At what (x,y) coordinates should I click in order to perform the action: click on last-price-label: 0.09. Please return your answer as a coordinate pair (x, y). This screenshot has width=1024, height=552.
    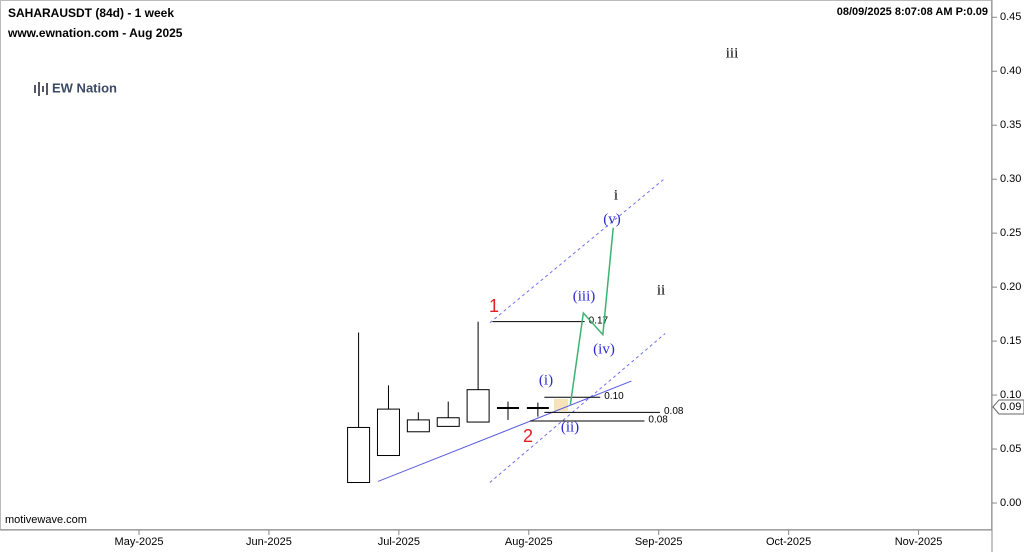
    Looking at the image, I should click on (1010, 407).